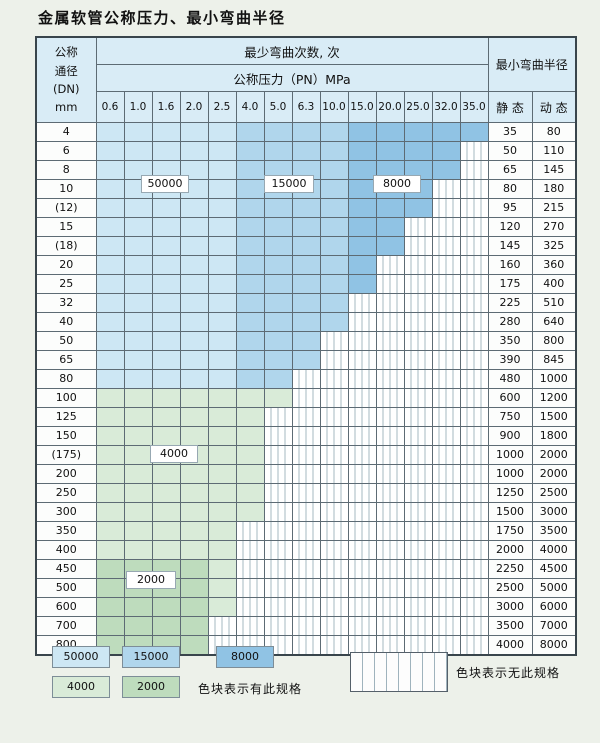 The width and height of the screenshot is (600, 743). I want to click on table-row: 800 4000 8000, so click(306, 645).